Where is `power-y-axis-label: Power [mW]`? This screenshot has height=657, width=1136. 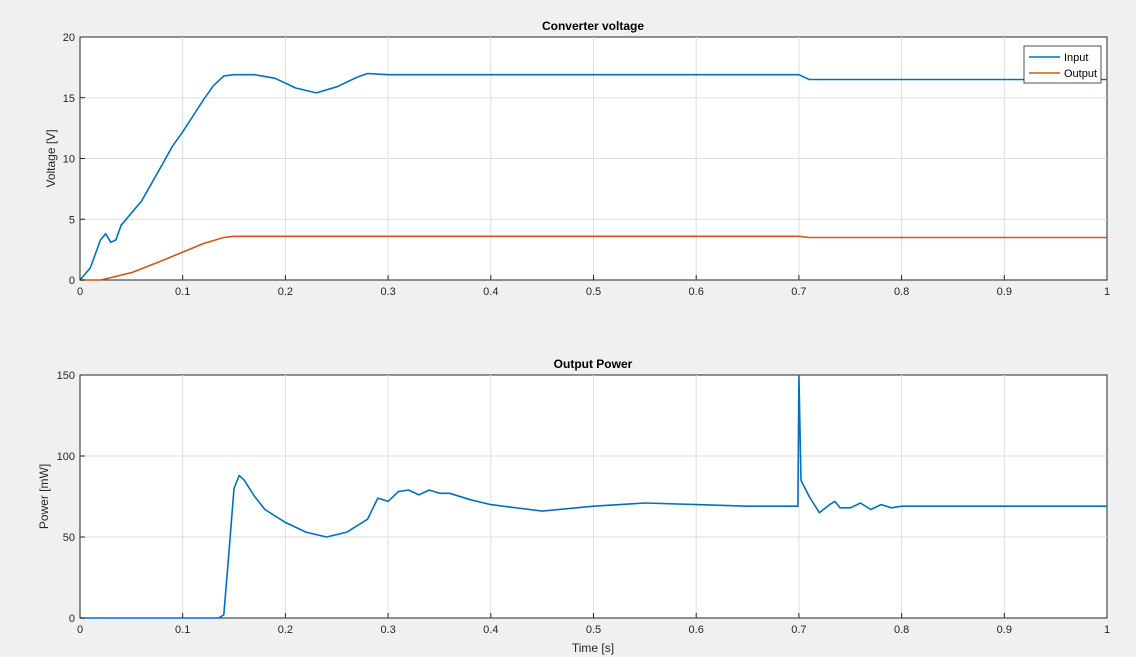
power-y-axis-label: Power [mW] is located at coordinates (44, 496).